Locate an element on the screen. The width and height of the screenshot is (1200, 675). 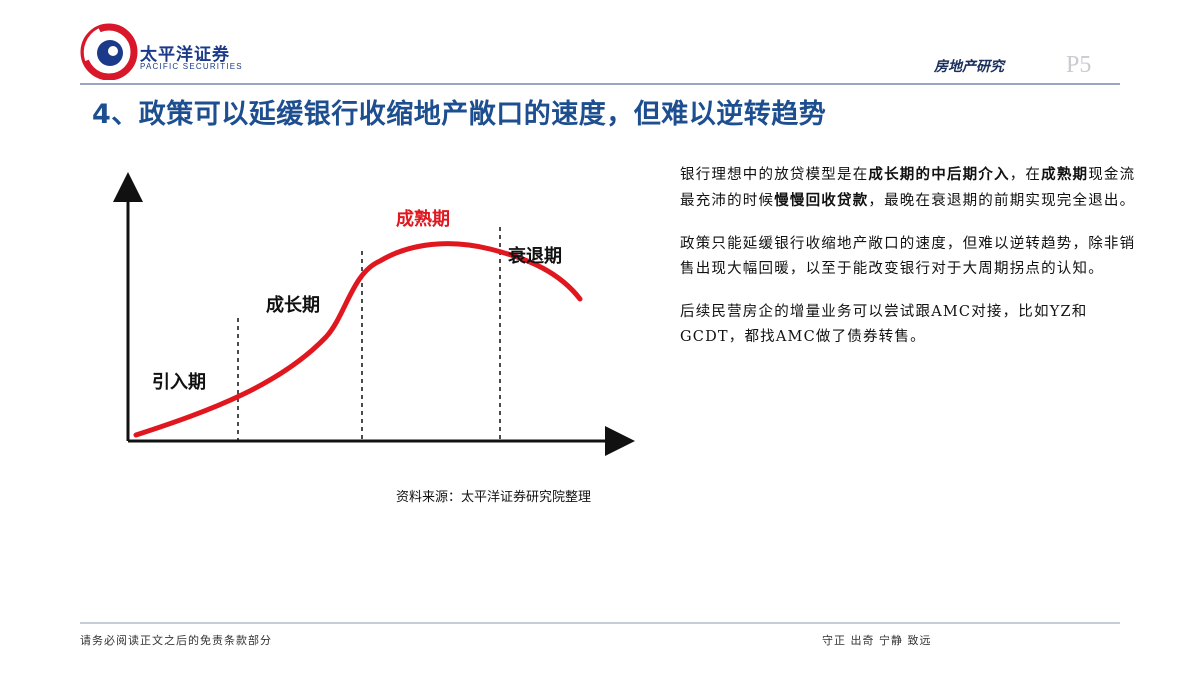
source-note: 资料来源：太平洋证券研究院整理 is located at coordinates (494, 497).